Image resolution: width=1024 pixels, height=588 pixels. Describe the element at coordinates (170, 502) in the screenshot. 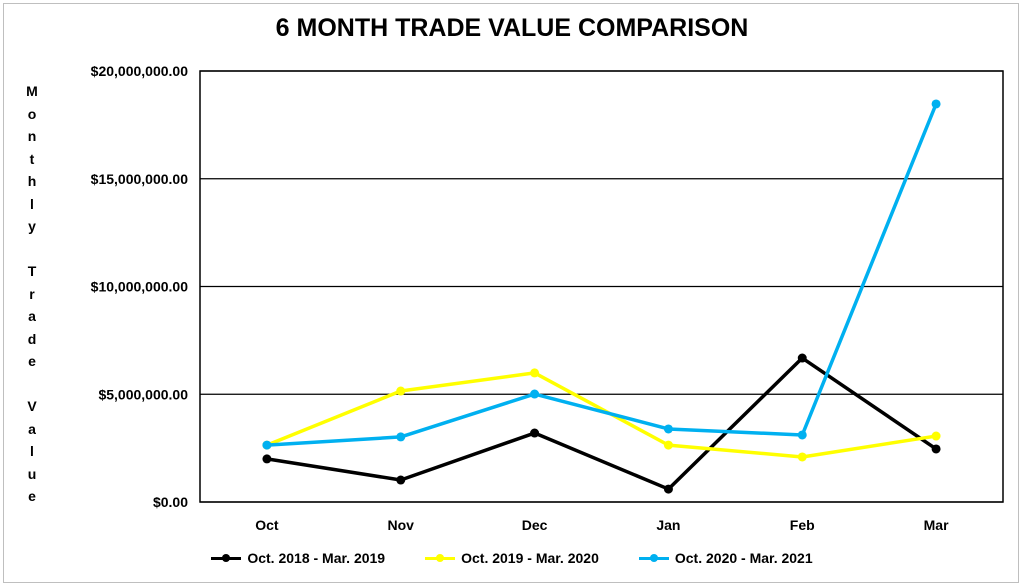

I see `y-tick-label: $0.00` at that location.